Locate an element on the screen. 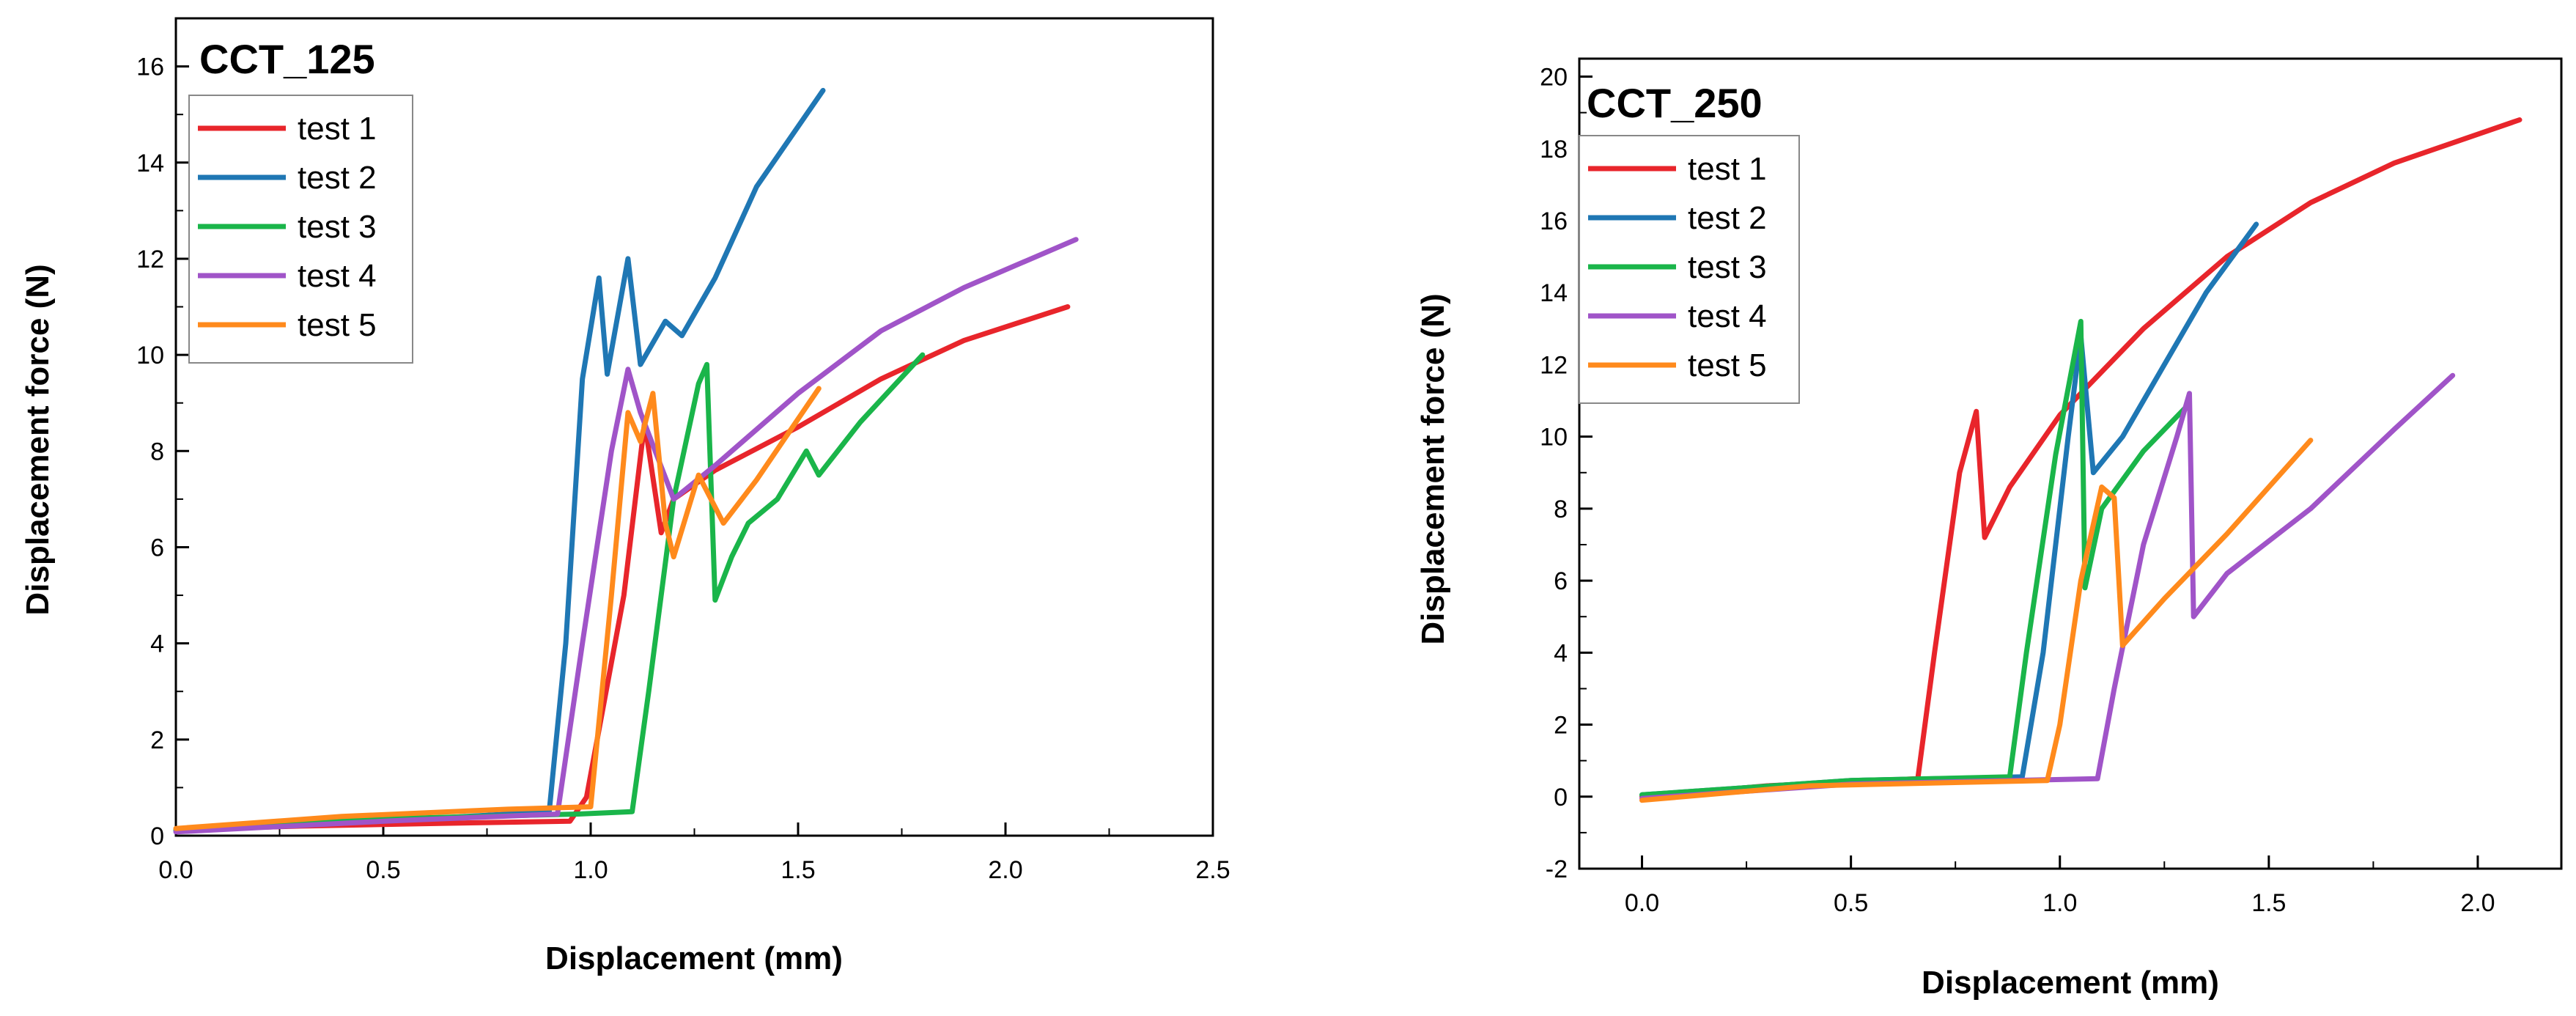  y-tick-label: 18 is located at coordinates (1554, 149).